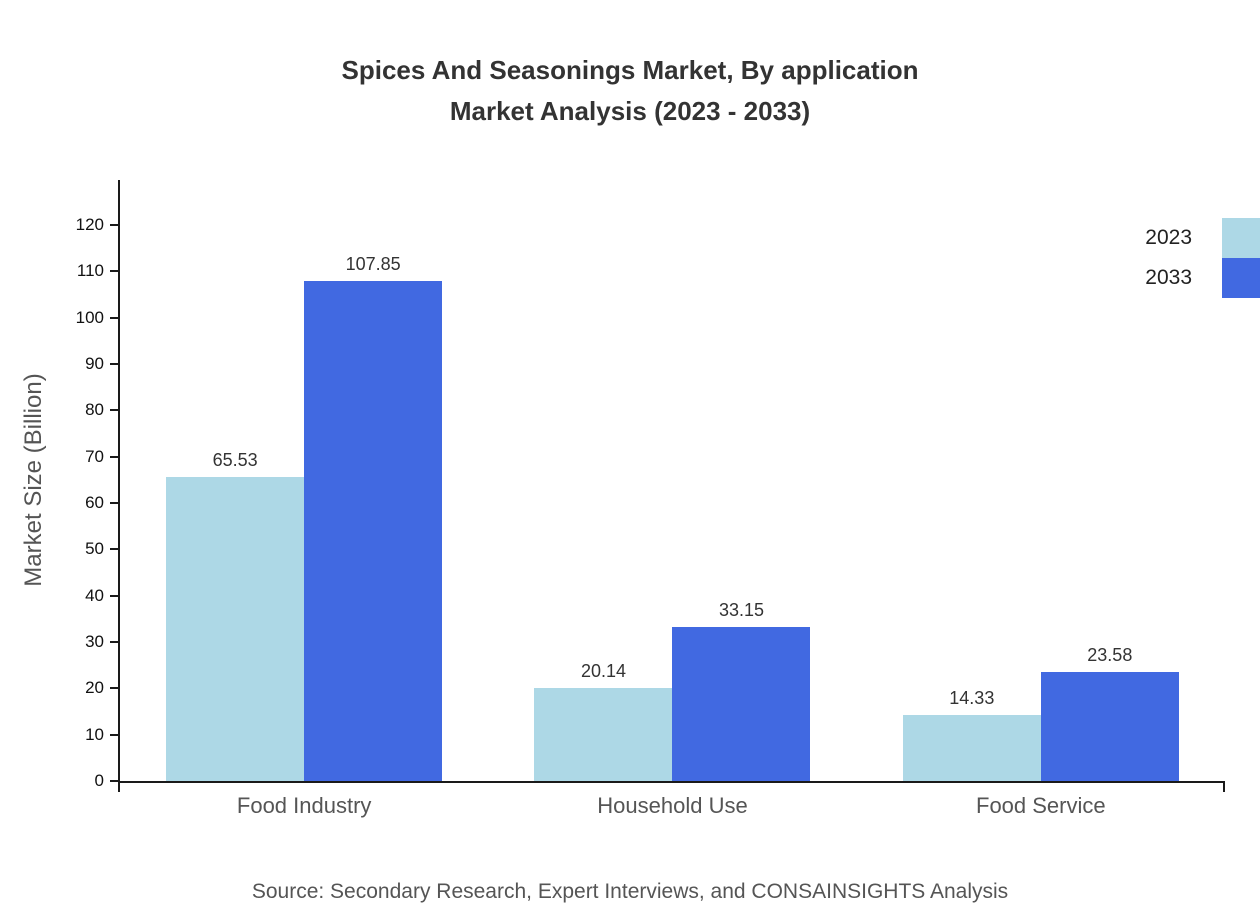 This screenshot has height=920, width=1260. I want to click on category-label: Food Service, so click(1041, 805).